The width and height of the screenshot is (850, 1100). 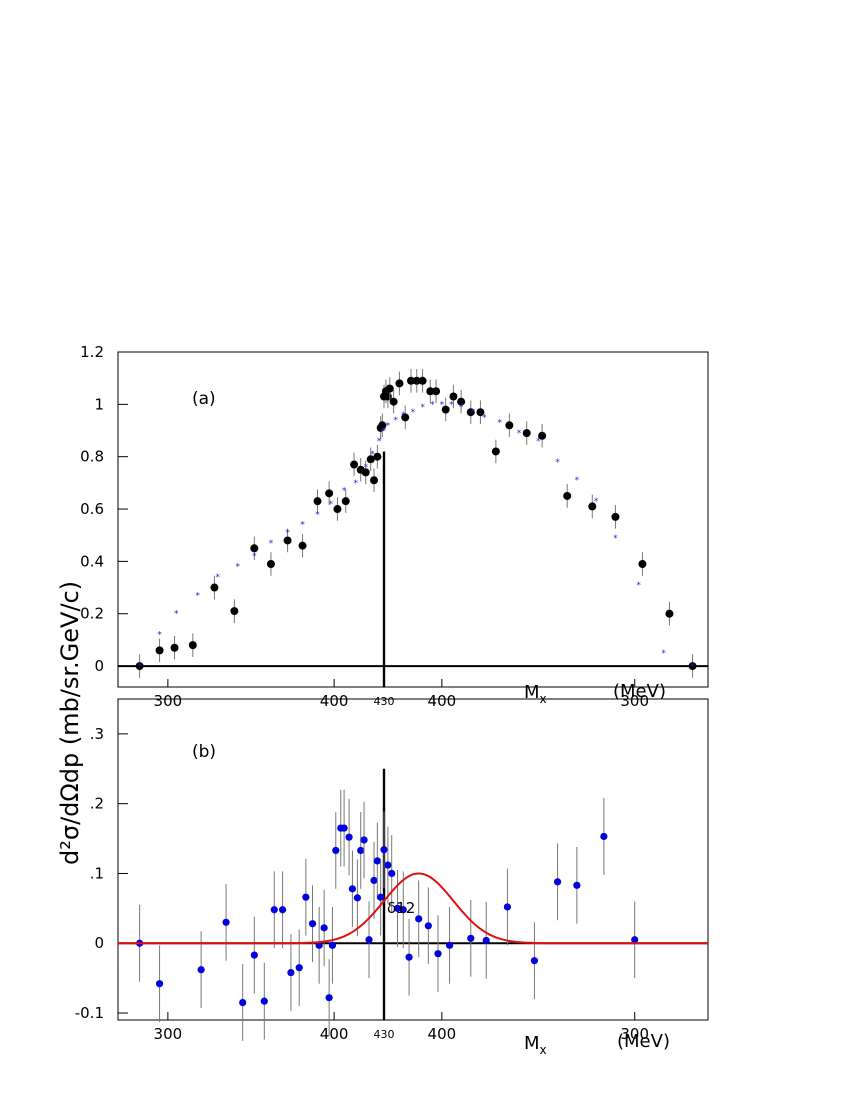 I want to click on panel-b-y-tick-label: 0, so click(x=99, y=943).